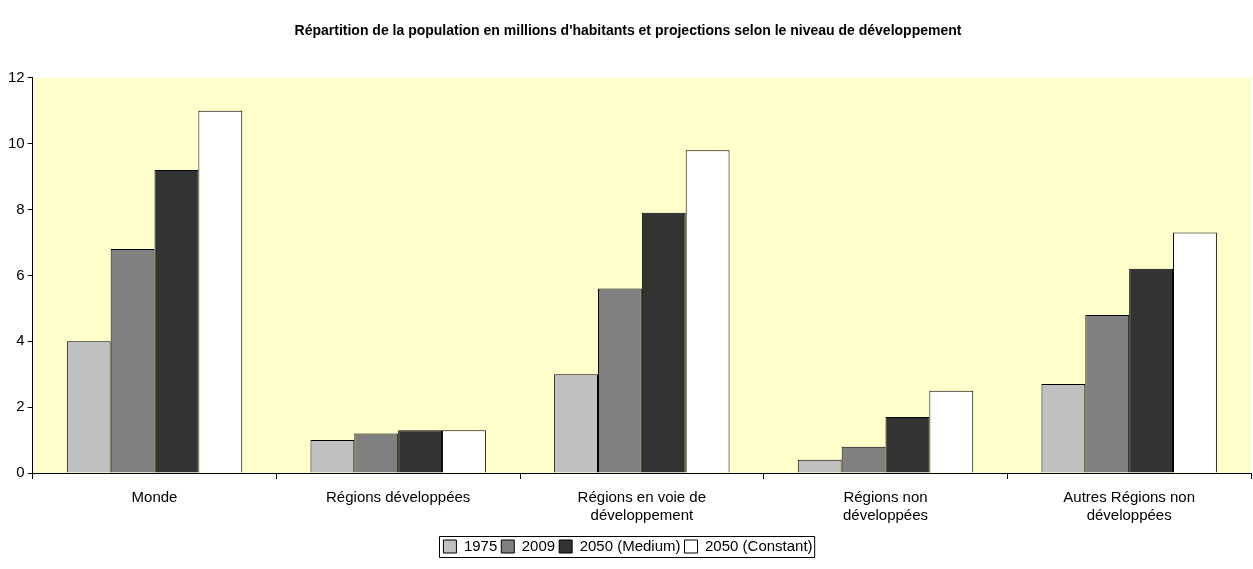 This screenshot has width=1253, height=569. I want to click on legend-label: 1975, so click(480, 545).